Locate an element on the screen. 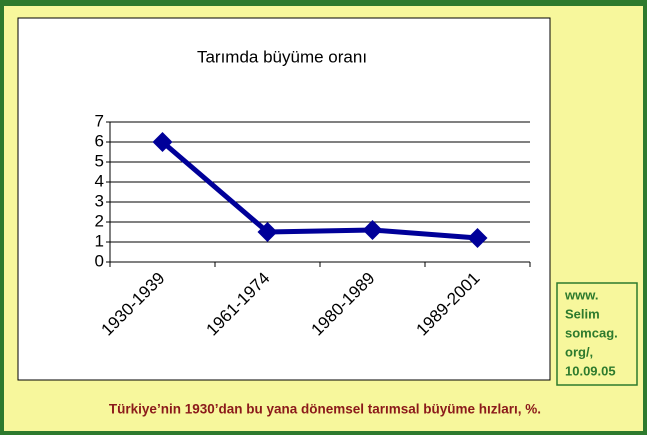 This screenshot has height=435, width=647. source-text: 10.09.05 is located at coordinates (590, 370).